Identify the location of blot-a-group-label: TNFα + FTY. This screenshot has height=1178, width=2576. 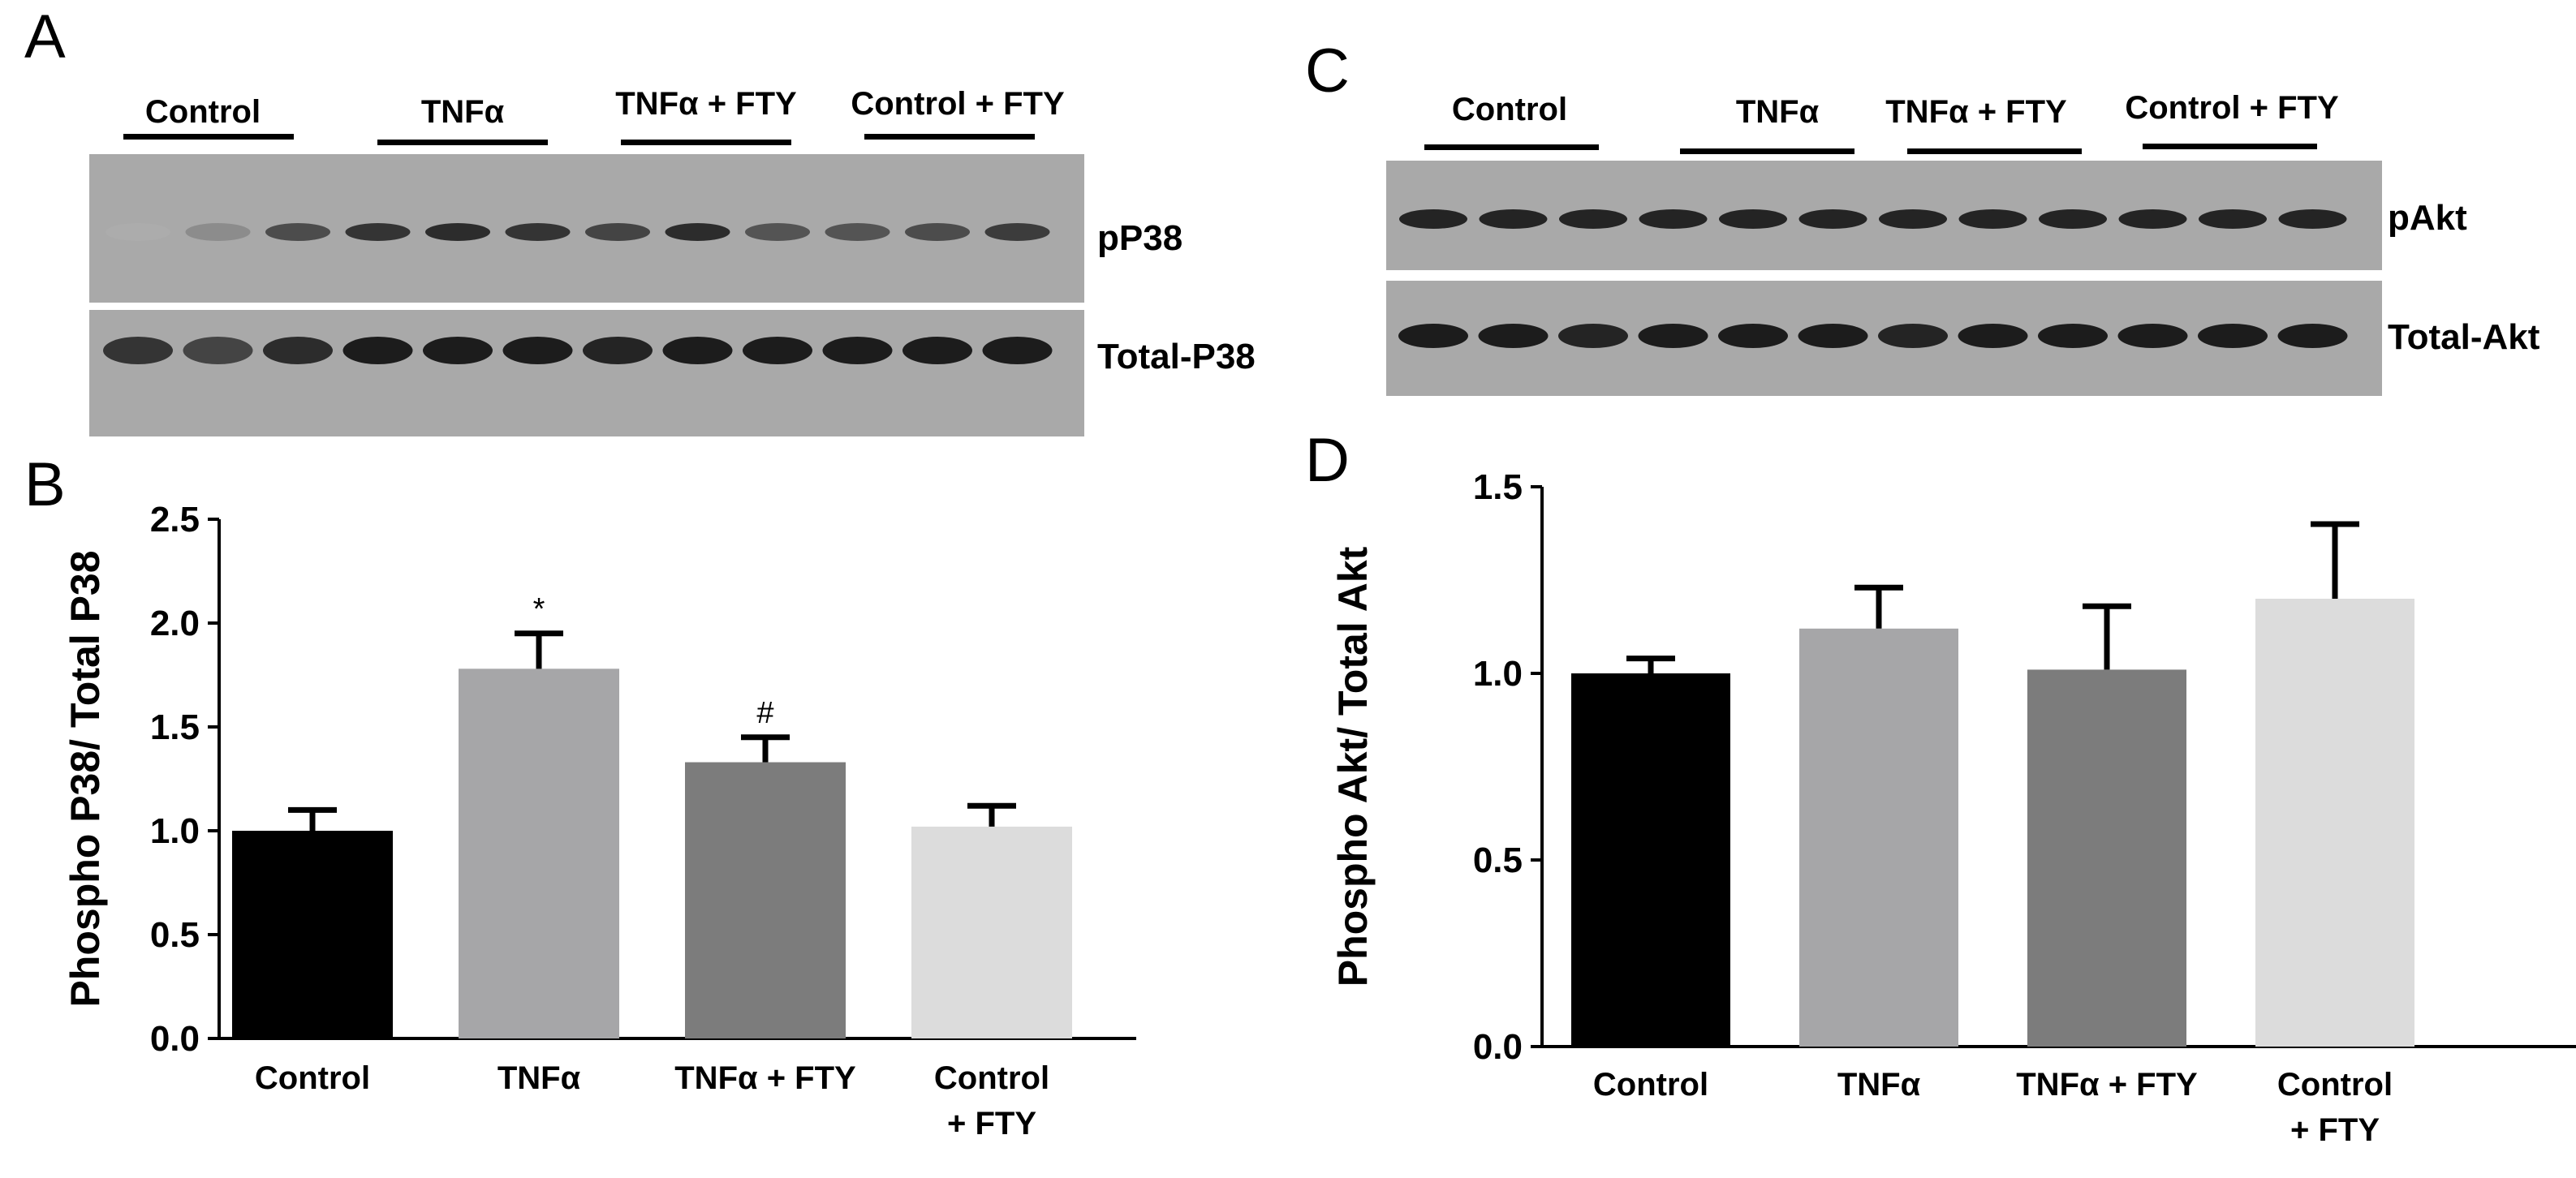
(706, 104).